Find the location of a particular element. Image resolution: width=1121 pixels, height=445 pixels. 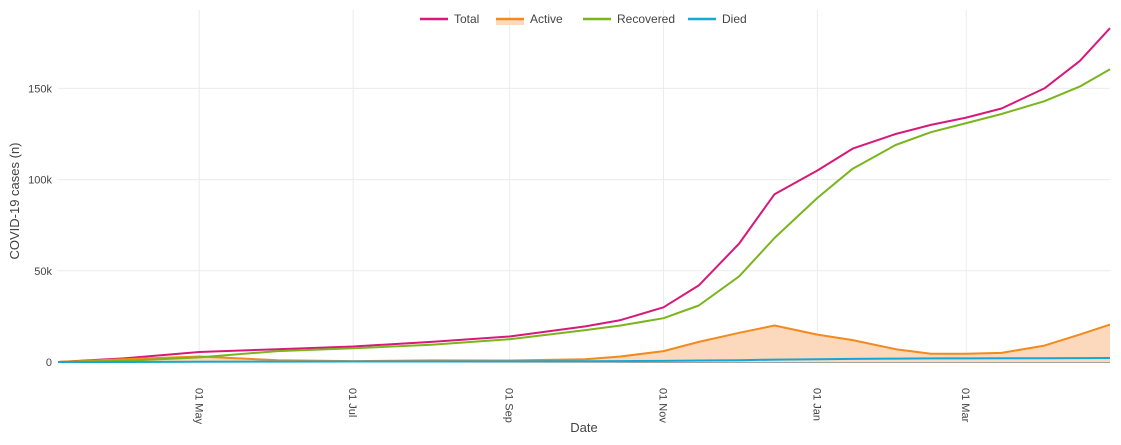

legend-item-died: Died is located at coordinates (717, 19).